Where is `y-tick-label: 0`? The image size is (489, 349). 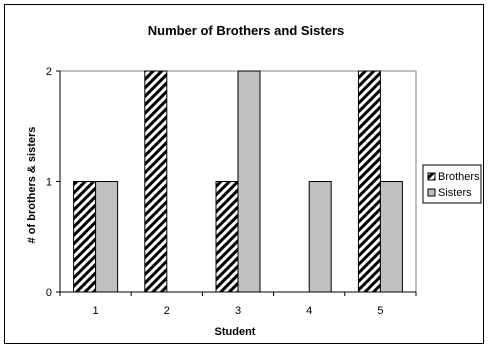 y-tick-label: 0 is located at coordinates (49, 293).